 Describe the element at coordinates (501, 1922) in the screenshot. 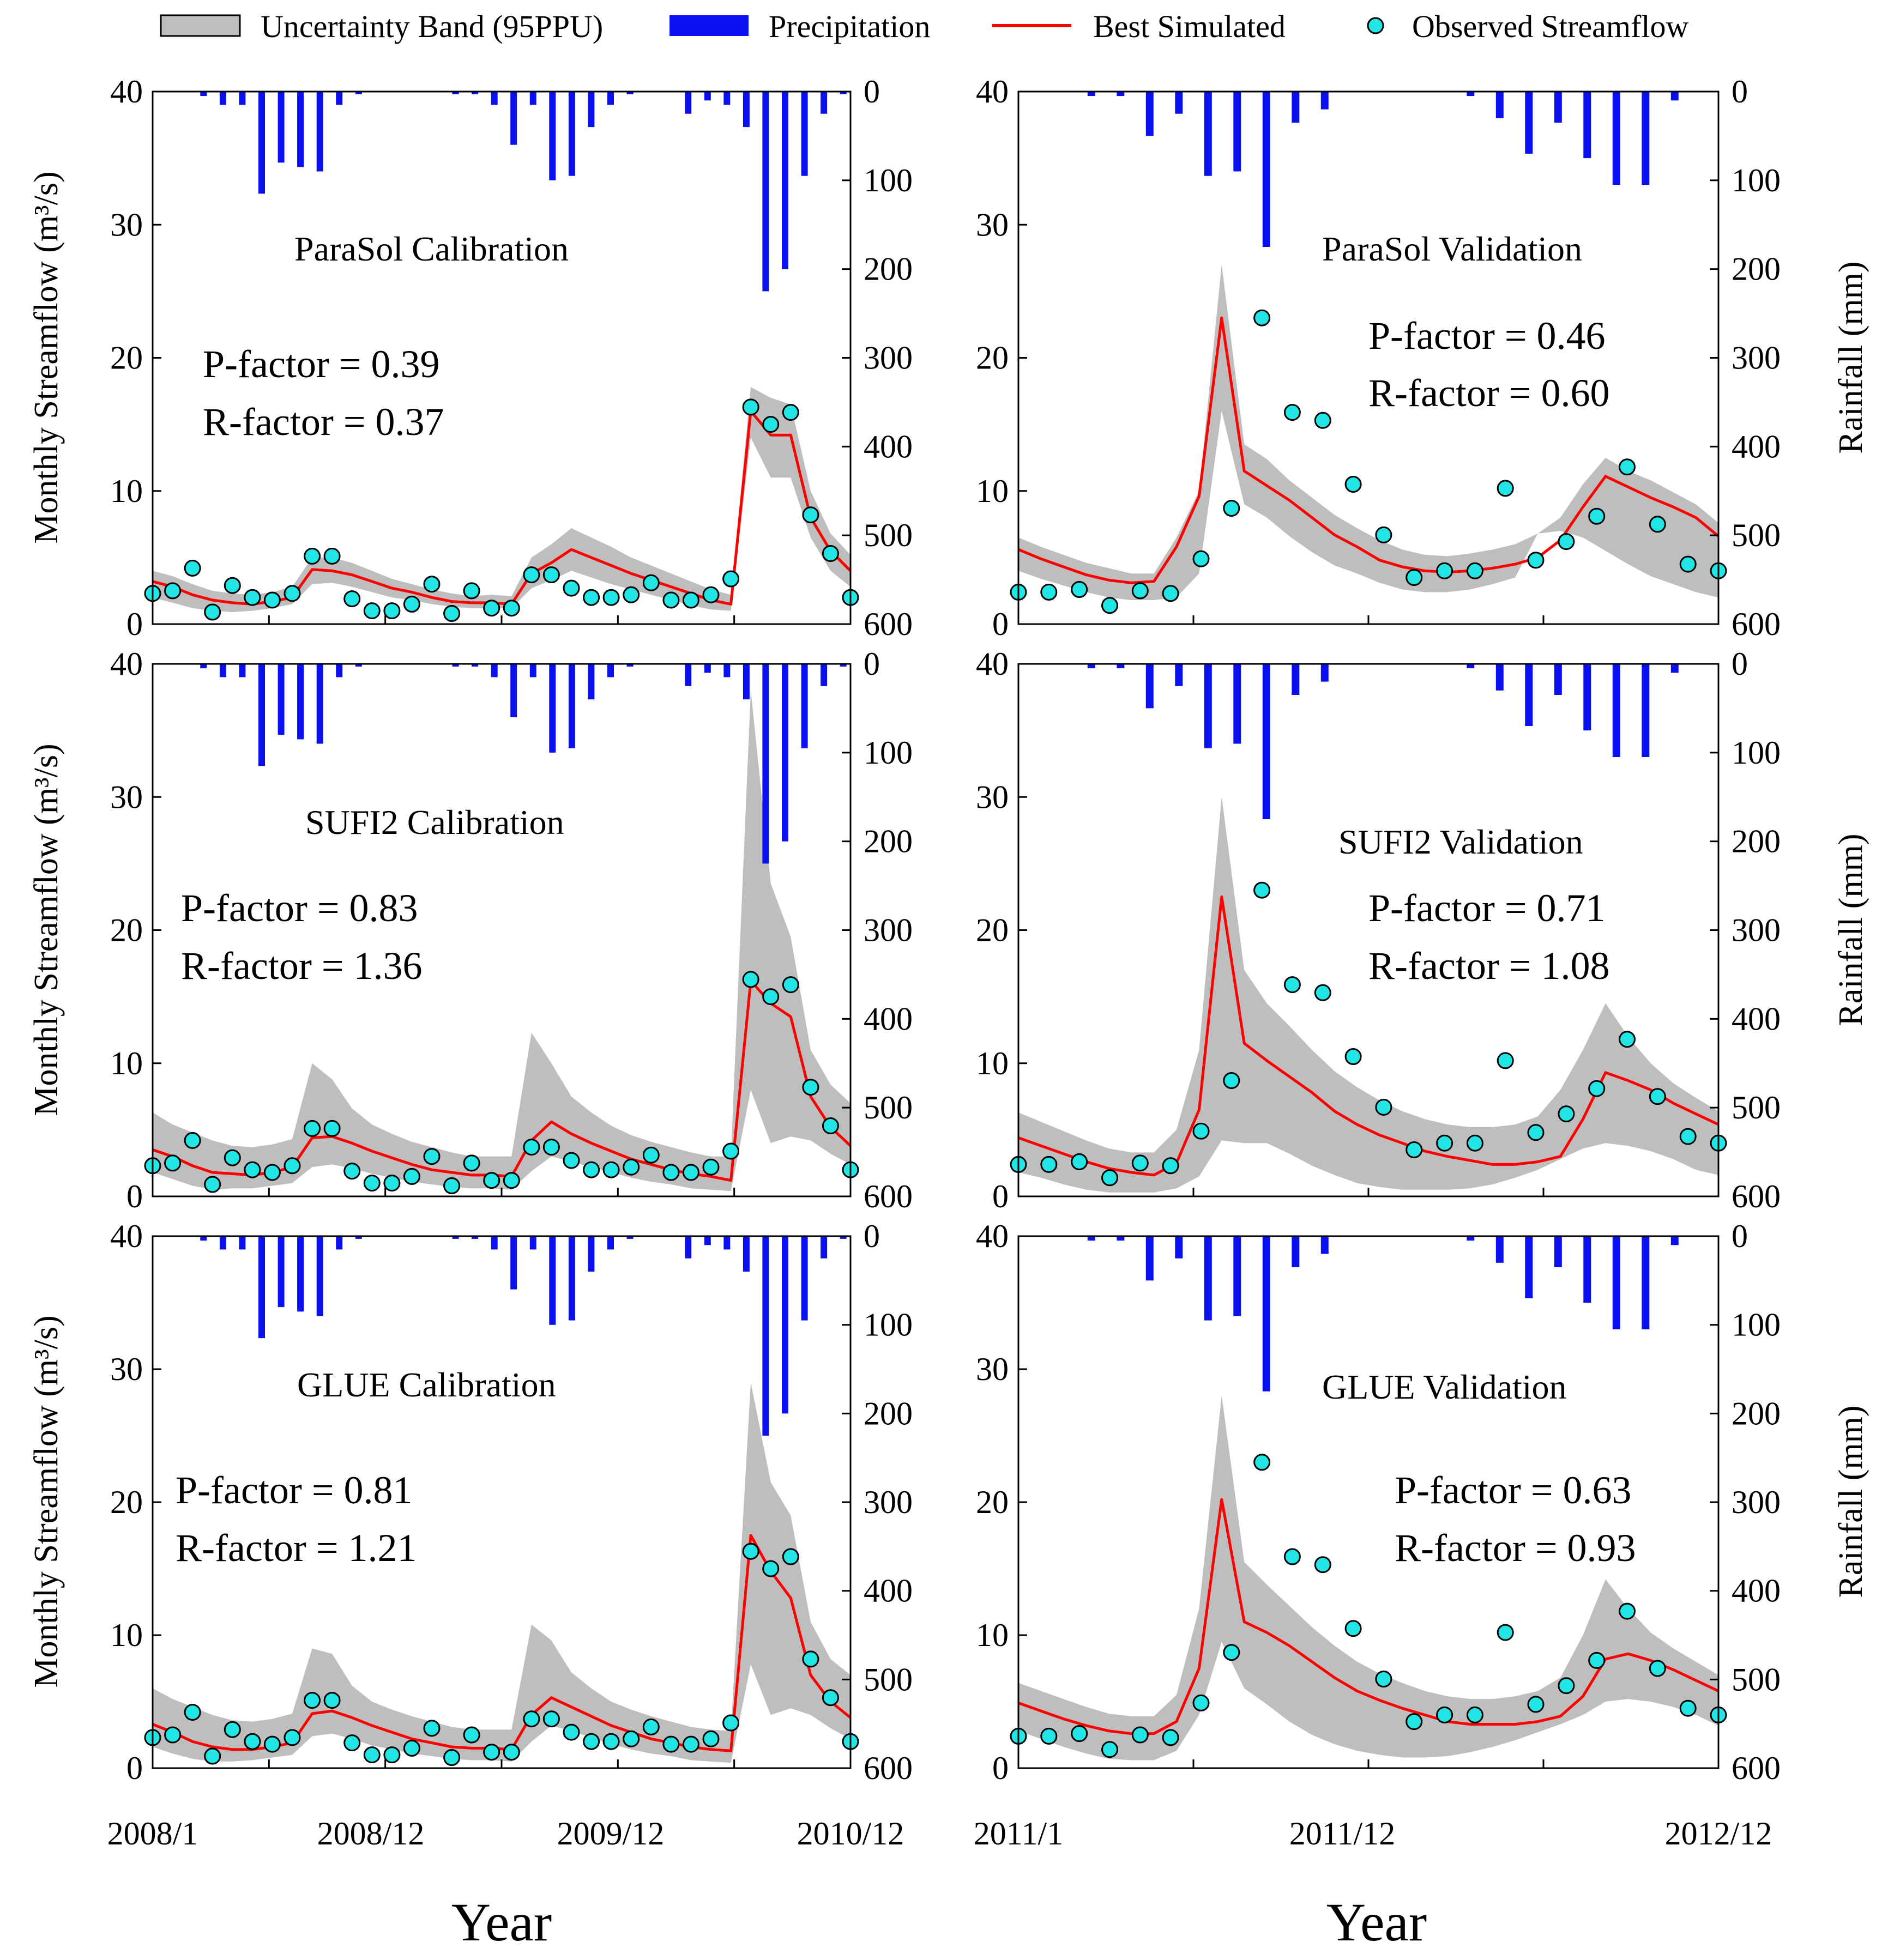

I see `xlabel-left: Year` at that location.